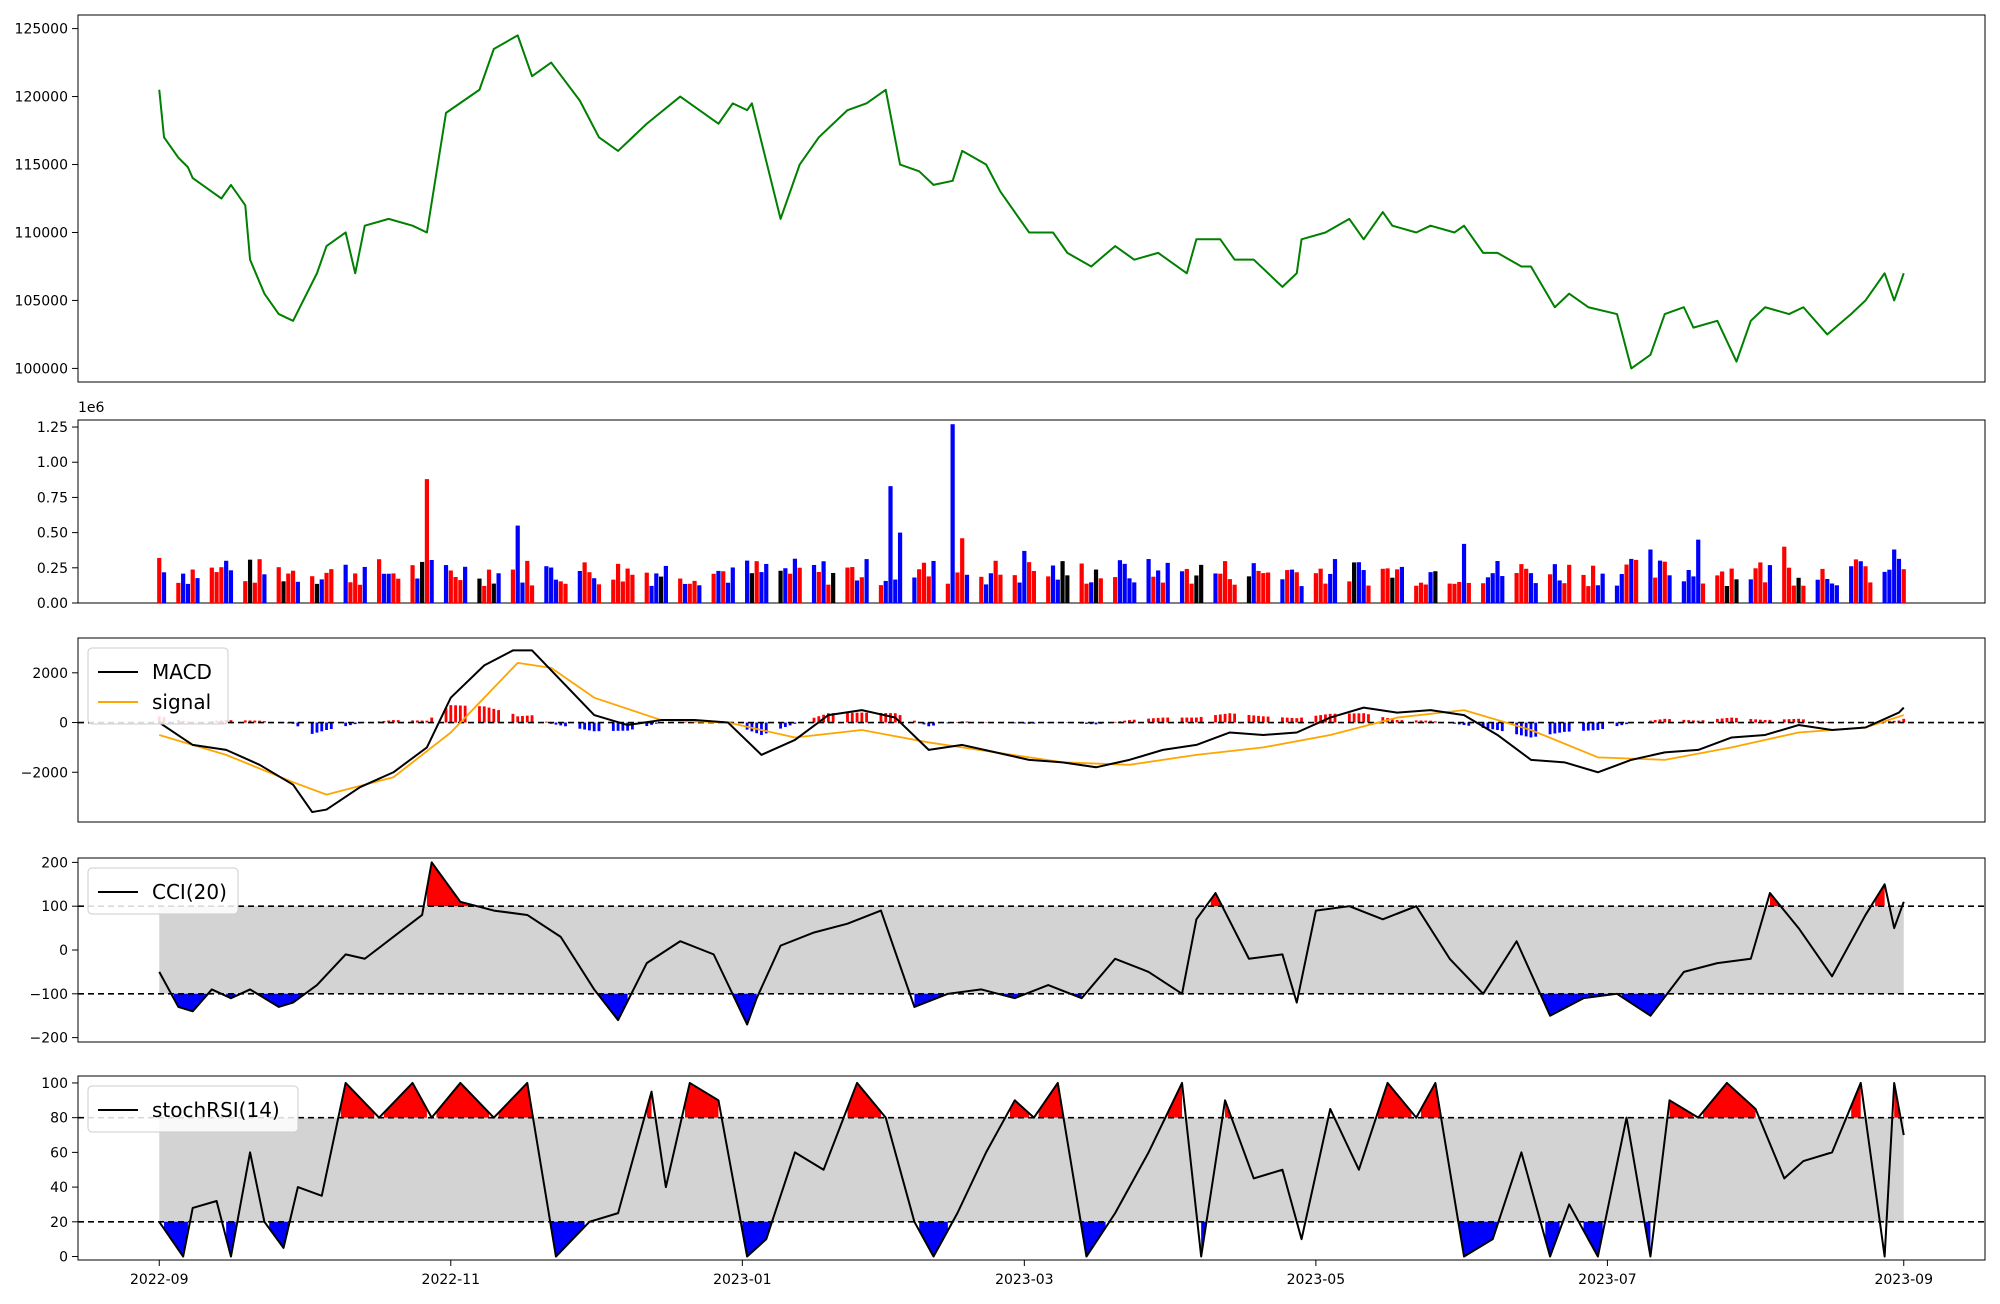 The width and height of the screenshot is (2000, 1304). I want to click on y-tick-label: 105000, so click(41, 301).